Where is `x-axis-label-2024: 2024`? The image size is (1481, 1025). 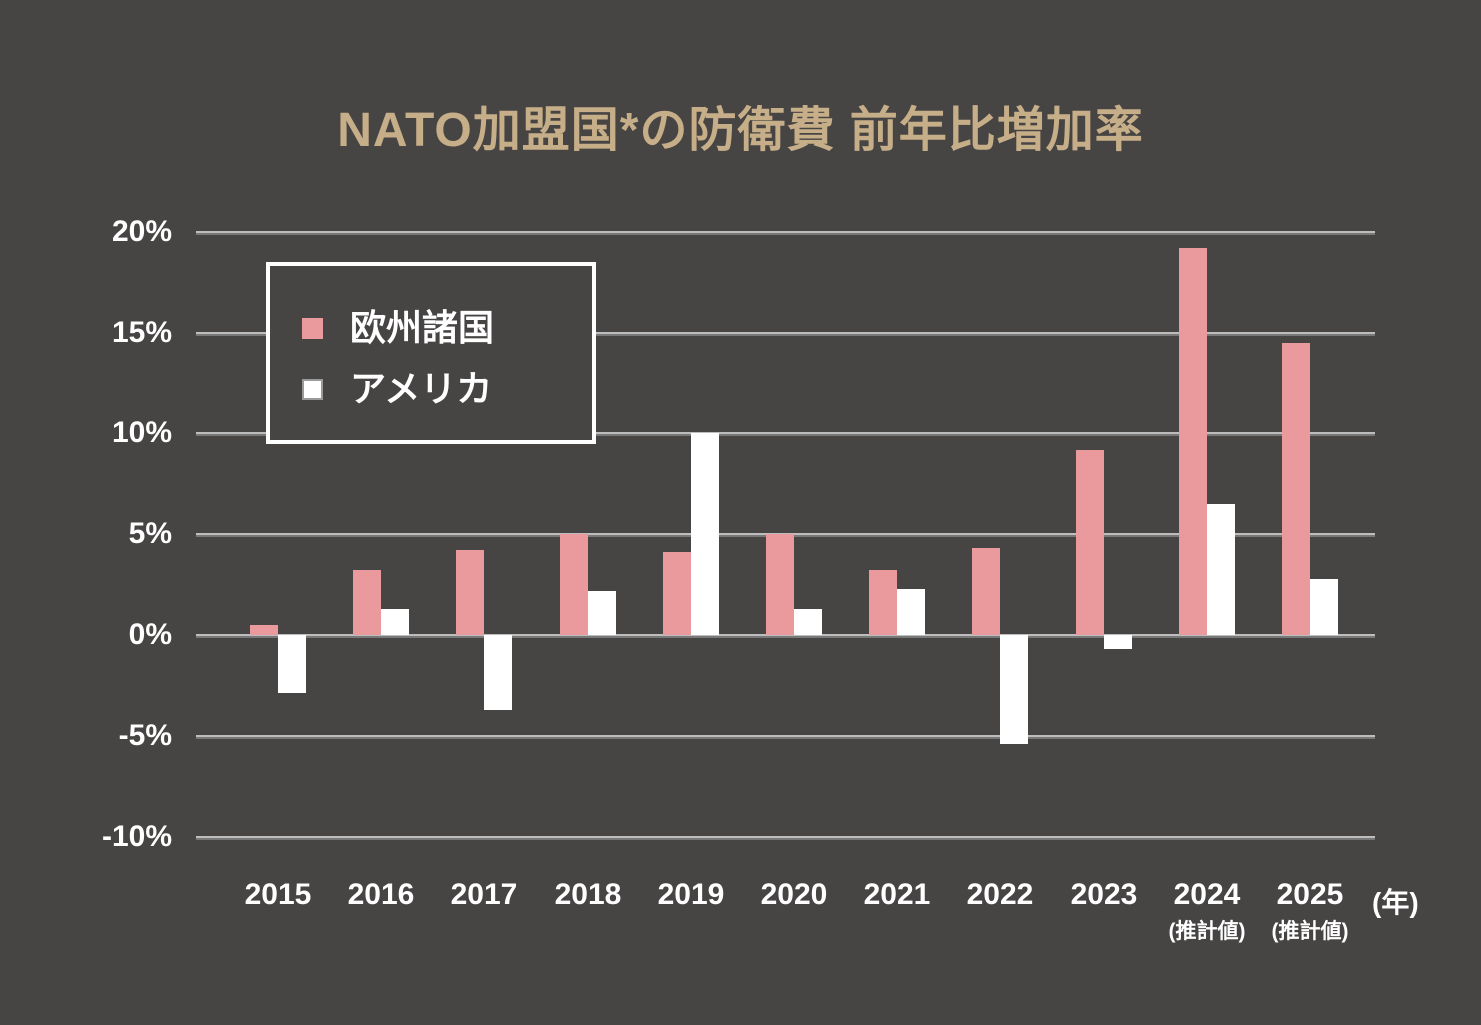
x-axis-label-2024: 2024 is located at coordinates (1207, 894).